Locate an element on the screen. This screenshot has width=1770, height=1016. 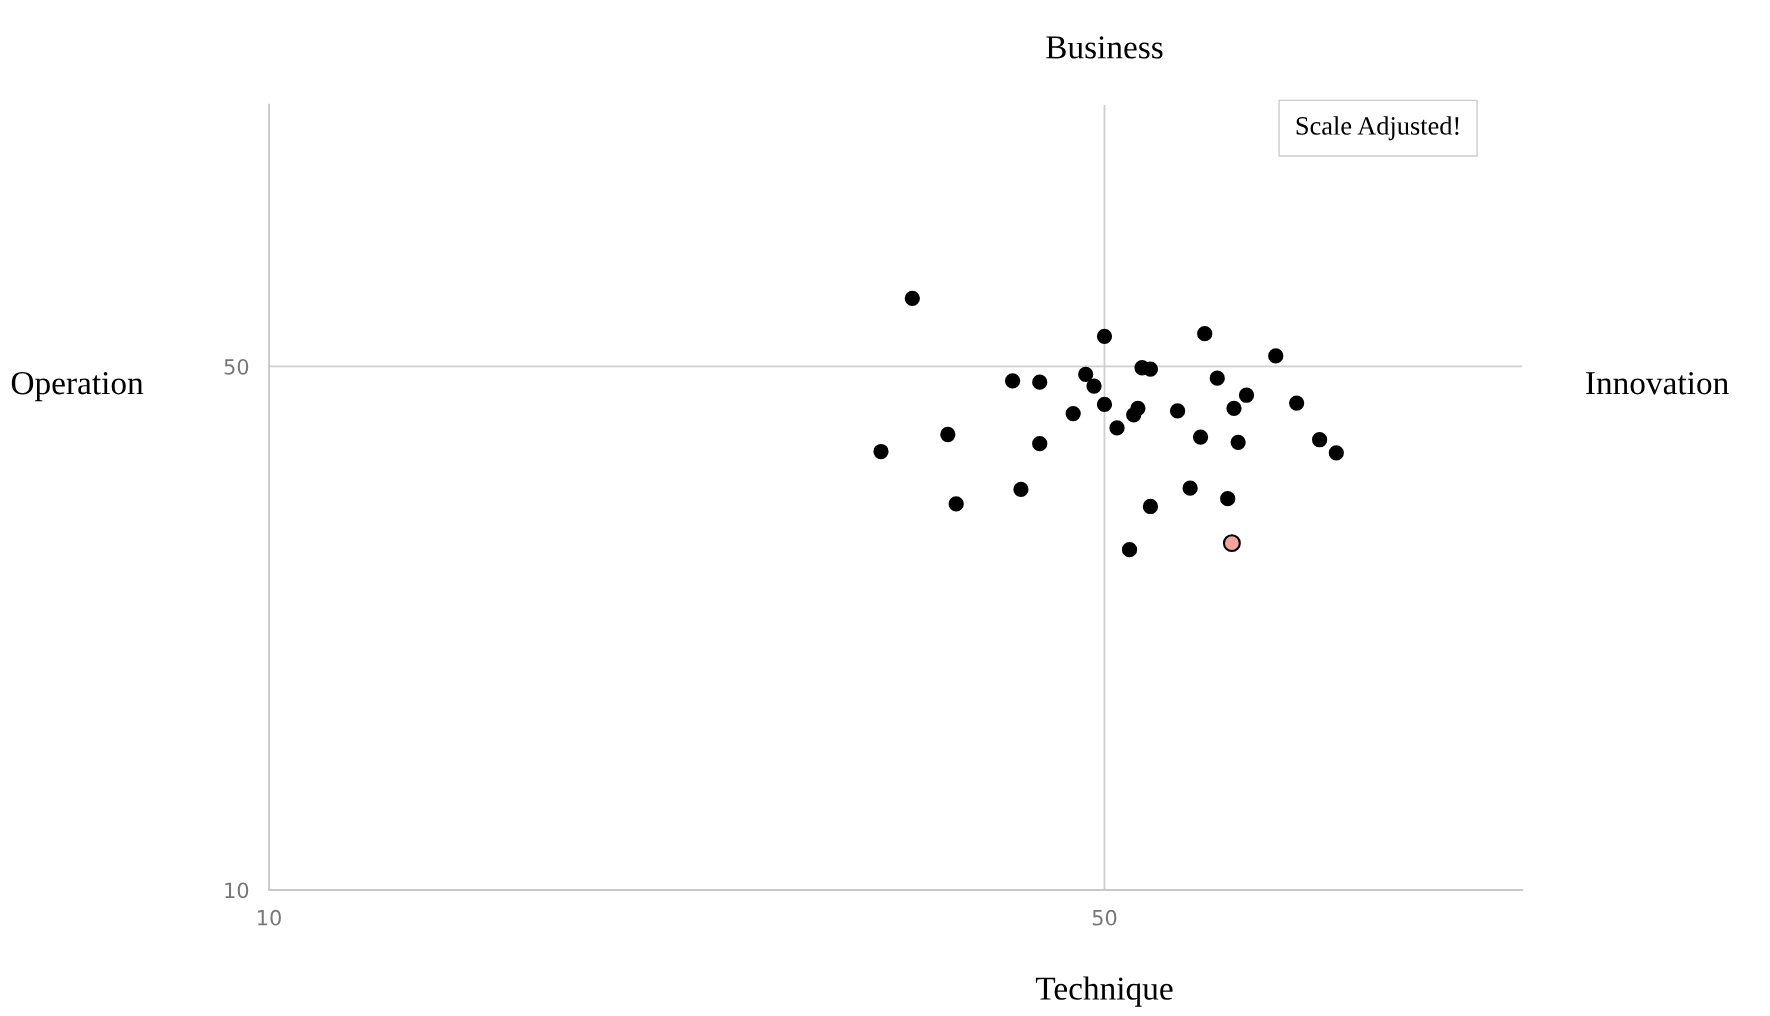
x-axis-title: Technique is located at coordinates (1104, 991).